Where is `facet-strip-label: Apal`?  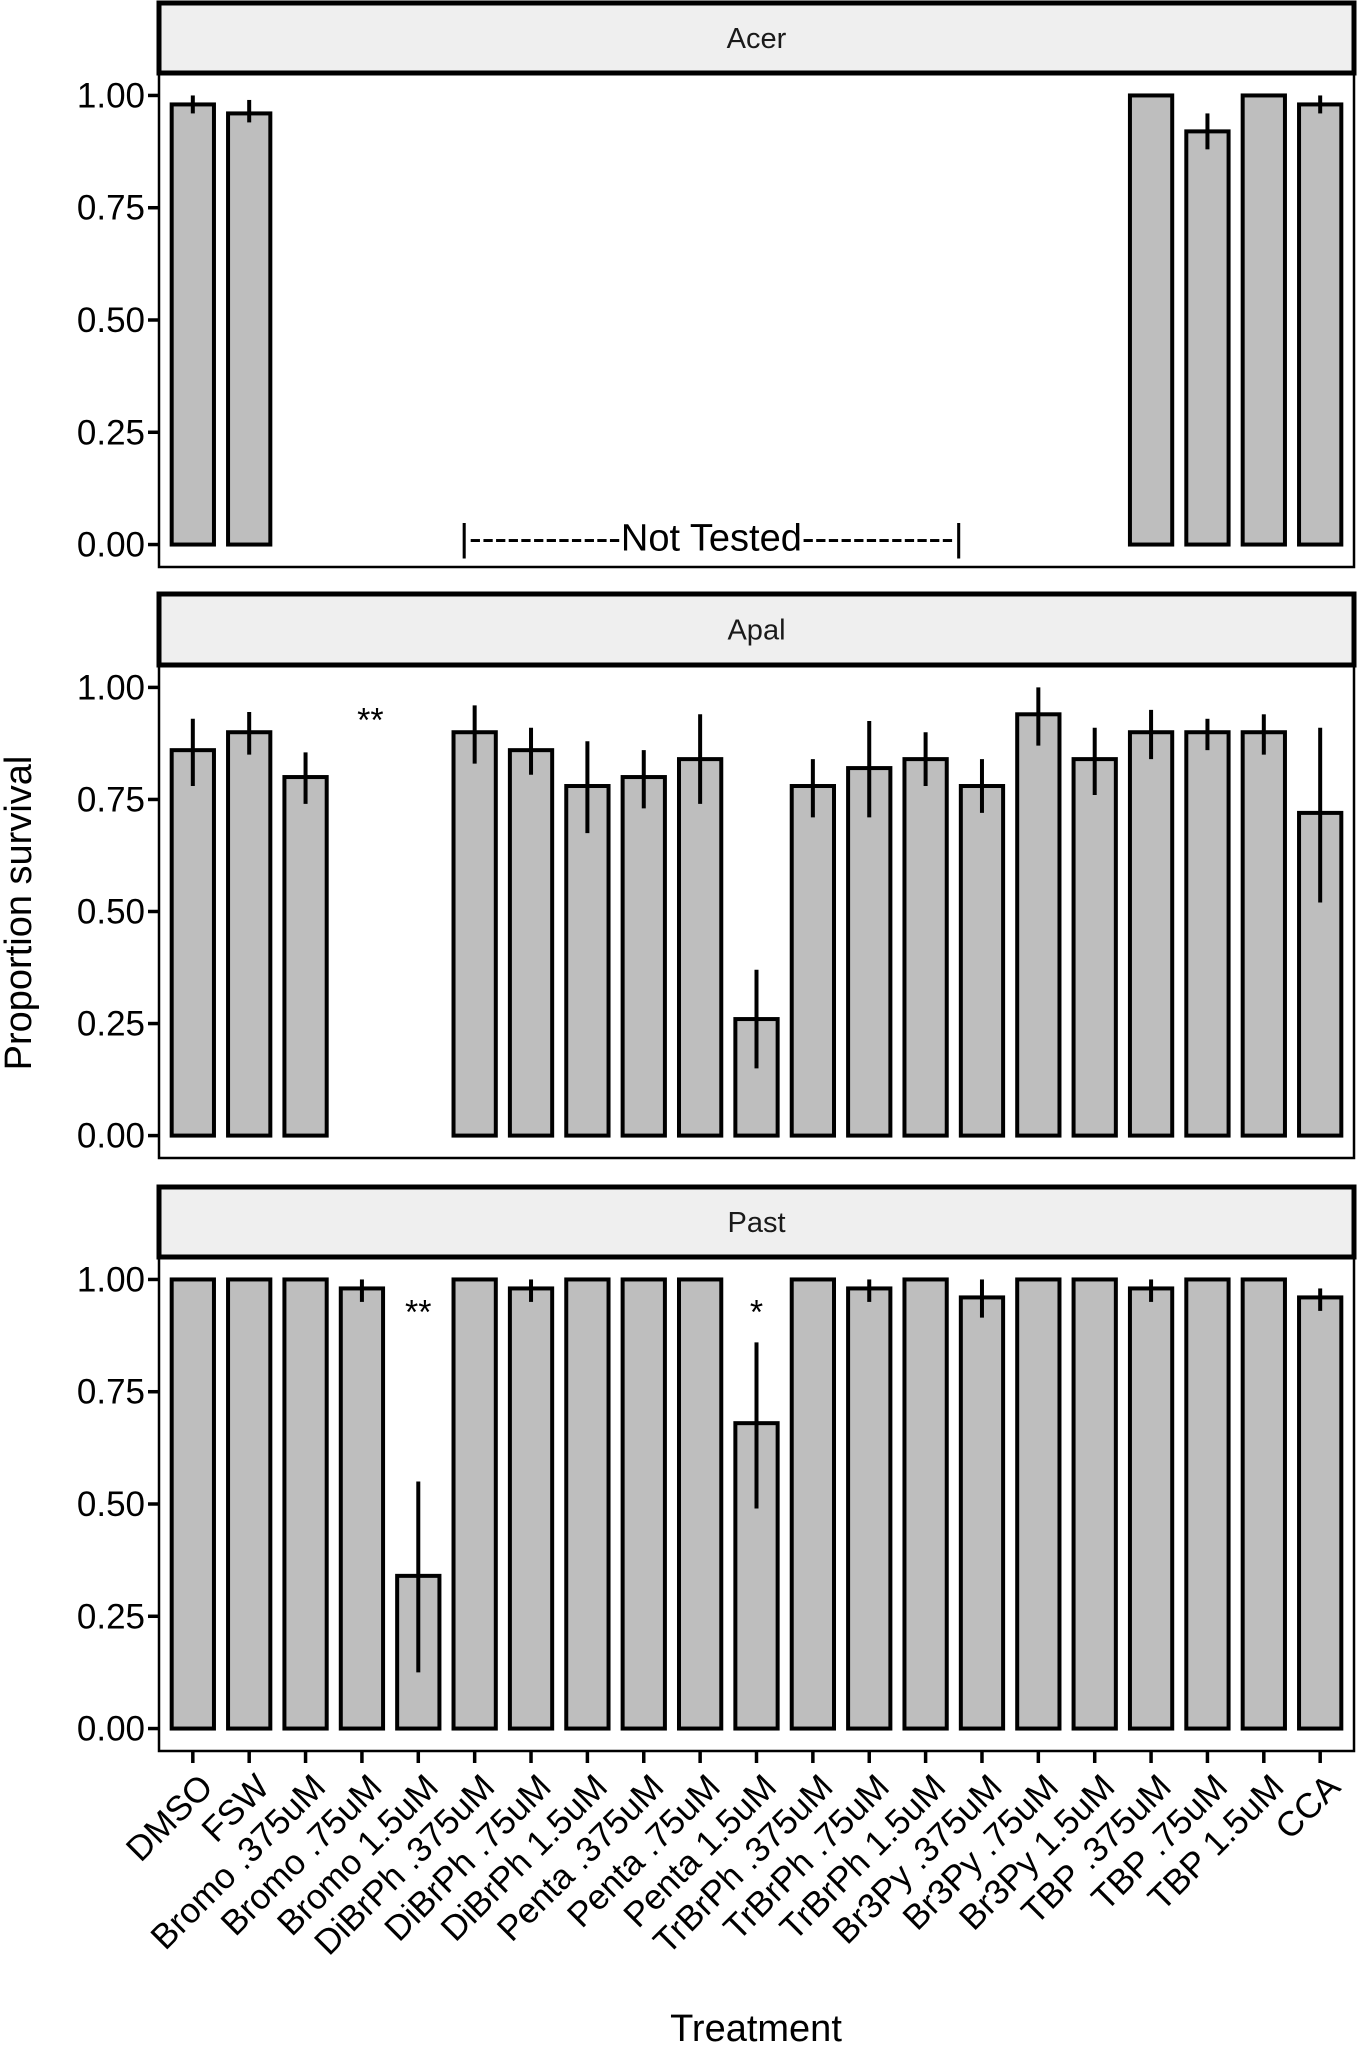 facet-strip-label: Apal is located at coordinates (756, 631).